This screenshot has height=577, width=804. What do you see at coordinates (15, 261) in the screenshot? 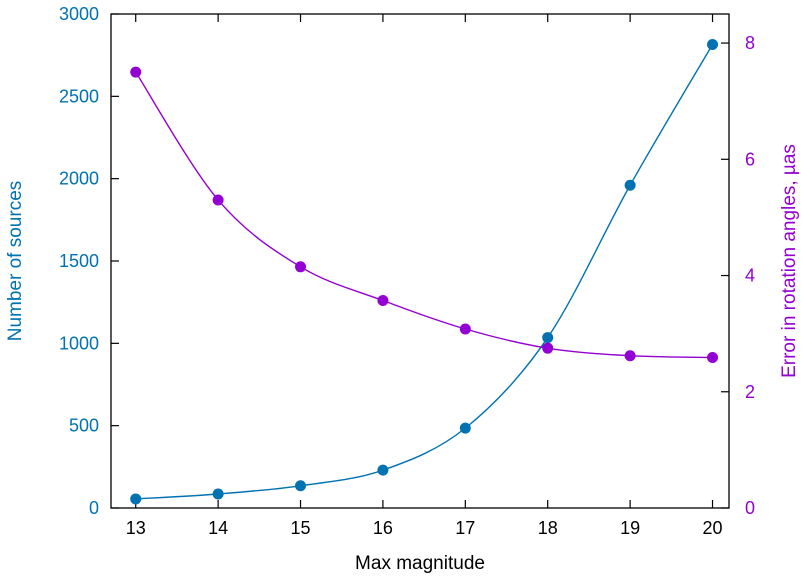
I see `y-axis-title: Number of sources` at bounding box center [15, 261].